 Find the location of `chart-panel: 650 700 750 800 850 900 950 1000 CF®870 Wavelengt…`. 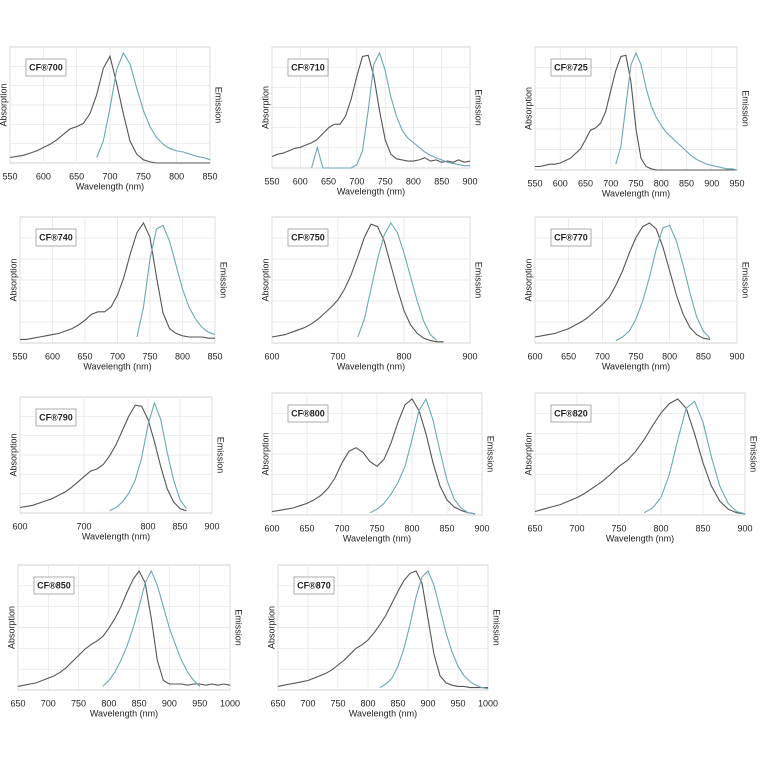

chart-panel: 650 700 750 800 850 900 950 1000 CF®870 Wavelengt… is located at coordinates (384, 641).